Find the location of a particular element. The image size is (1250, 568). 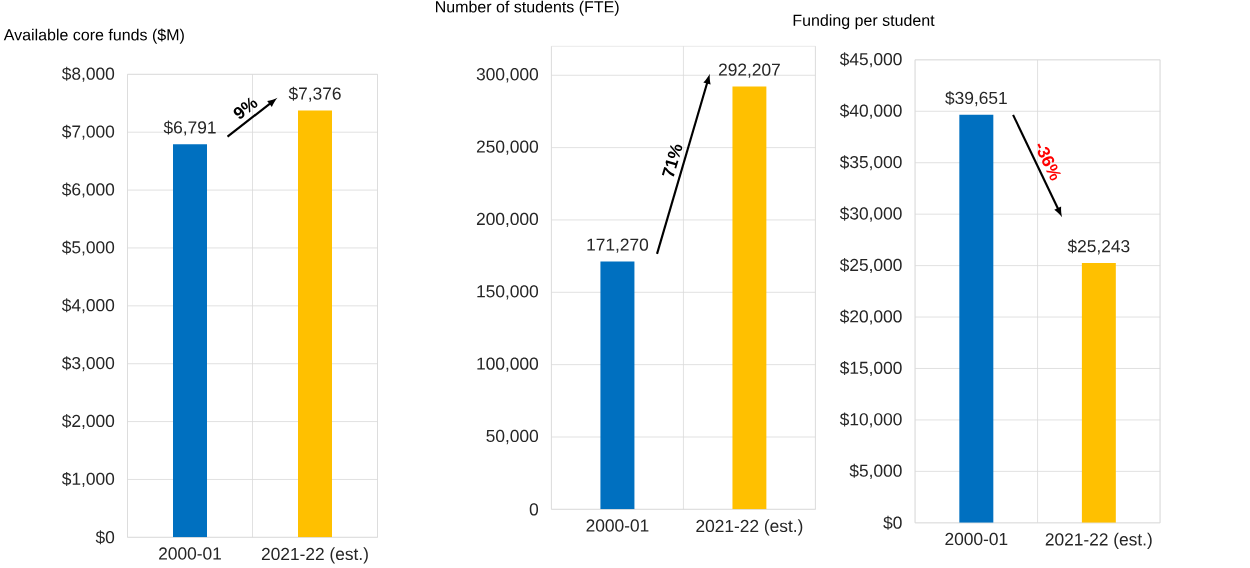

y-tick-label: $7,000 is located at coordinates (88, 132).